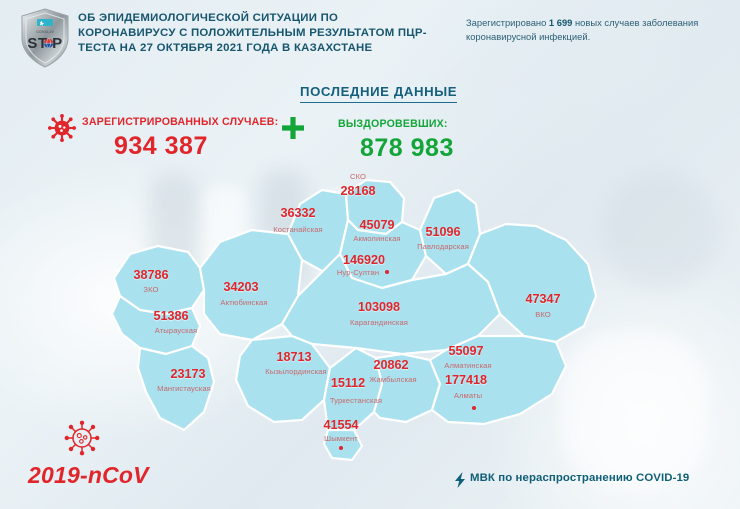  I want to click on new-cases-value: 1 699, so click(560, 22).